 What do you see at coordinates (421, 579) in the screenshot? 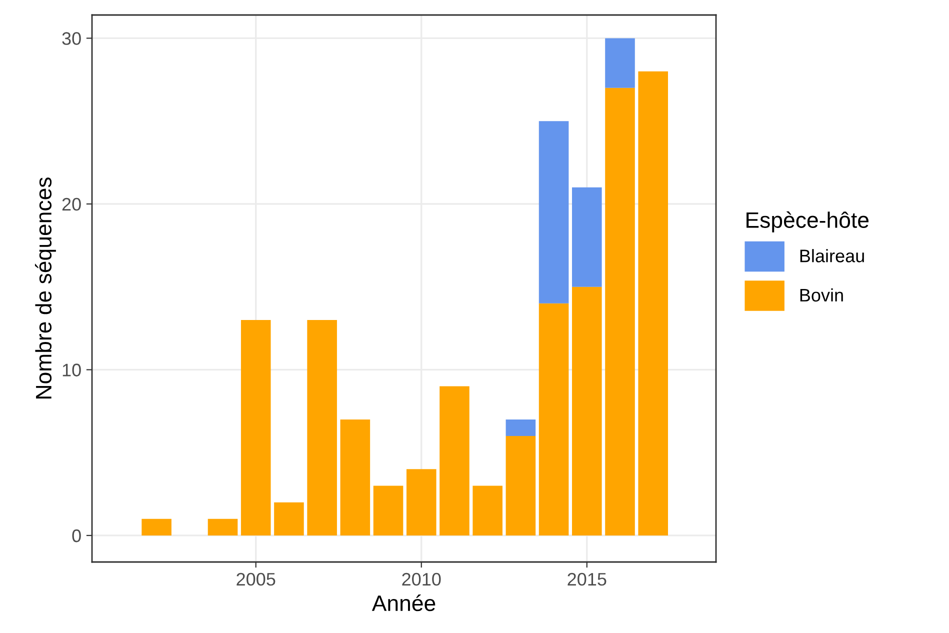
I see `x-tick-label: 2010` at bounding box center [421, 579].